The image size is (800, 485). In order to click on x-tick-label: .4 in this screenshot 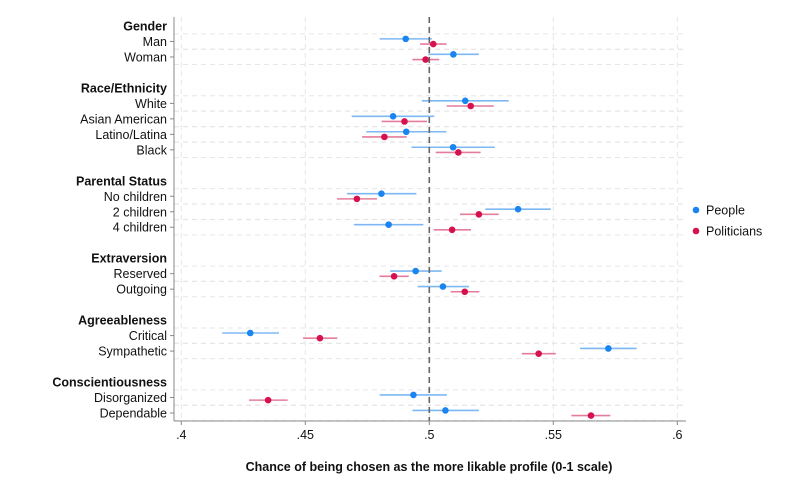, I will do `click(181, 435)`.